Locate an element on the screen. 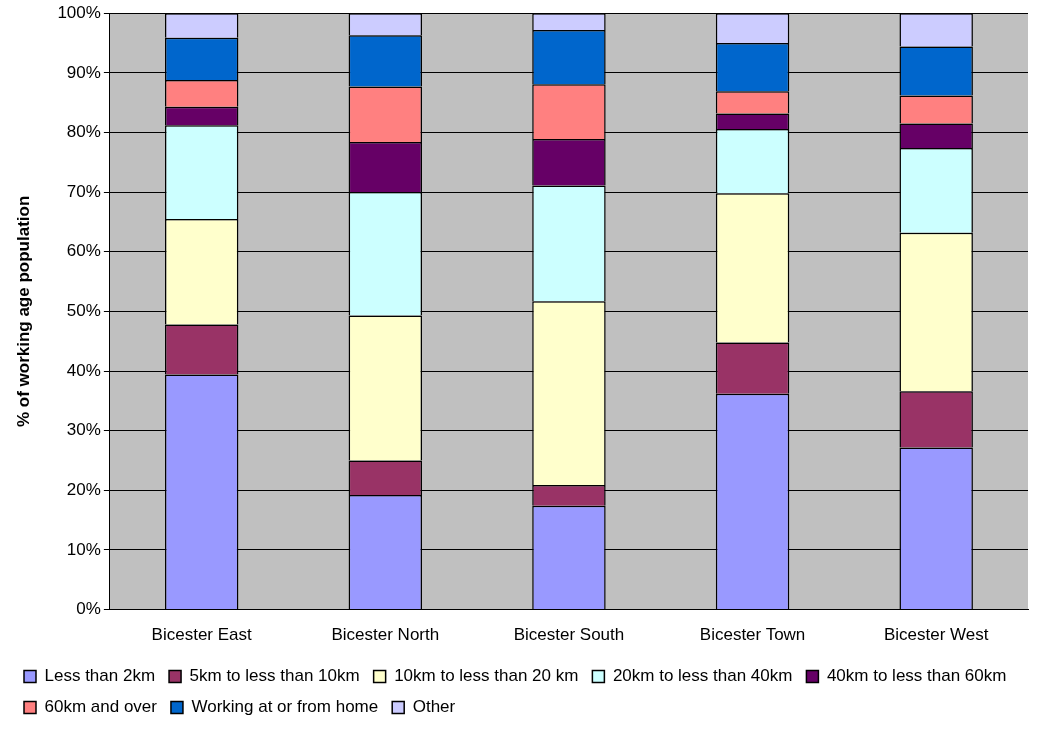 The image size is (1048, 736). x-tick-label: Bicester North is located at coordinates (385, 635).